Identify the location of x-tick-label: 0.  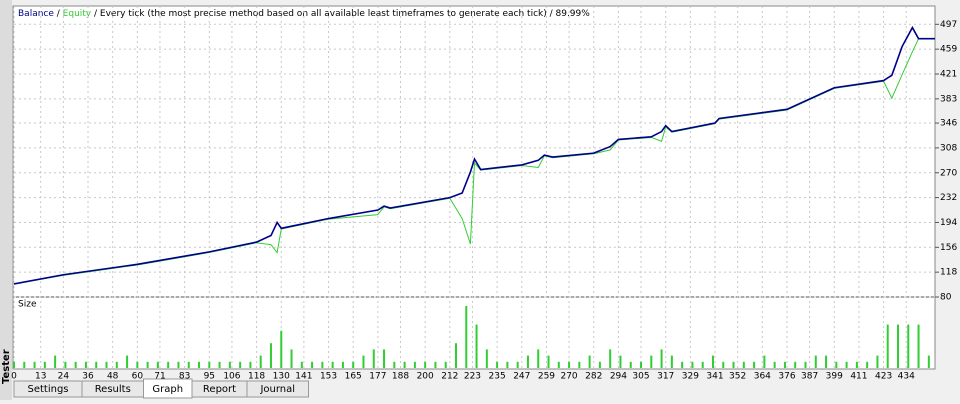
(14, 377).